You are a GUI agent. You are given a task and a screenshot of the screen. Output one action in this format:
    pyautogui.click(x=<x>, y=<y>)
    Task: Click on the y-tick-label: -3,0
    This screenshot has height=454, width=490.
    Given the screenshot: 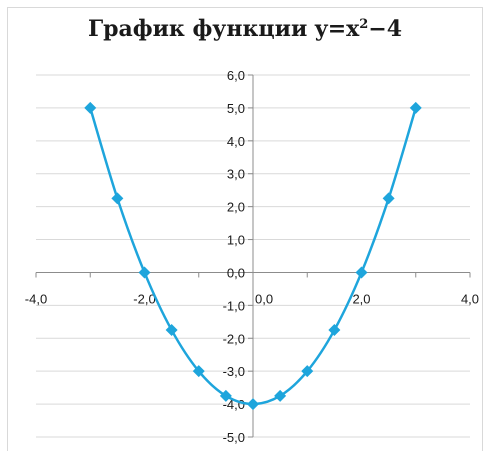 What is the action you would take?
    pyautogui.click(x=234, y=371)
    